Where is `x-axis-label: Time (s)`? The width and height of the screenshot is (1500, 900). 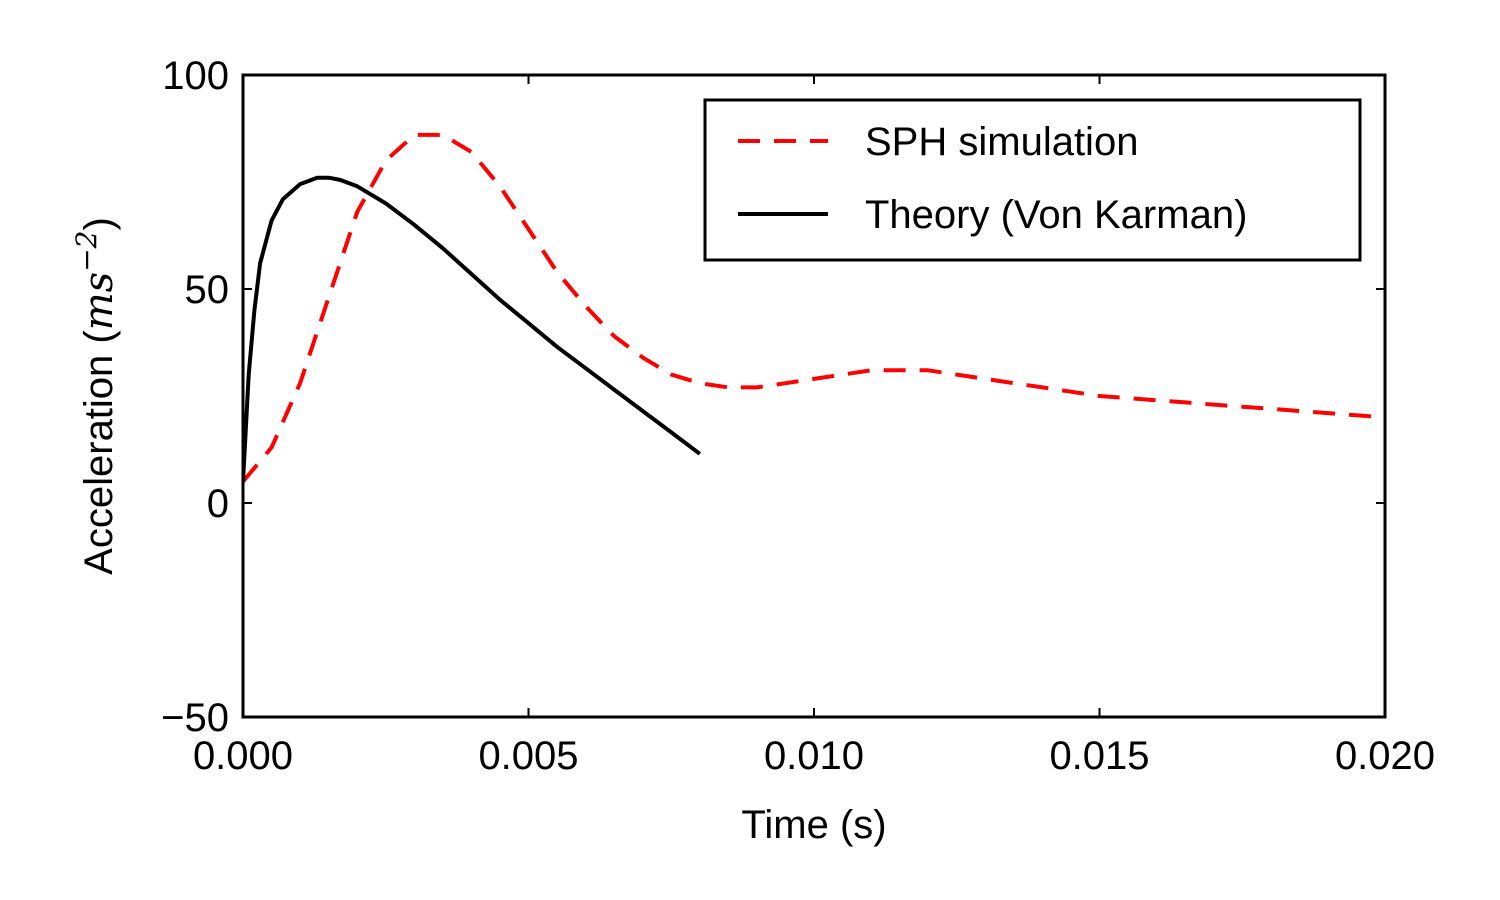
x-axis-label: Time (s) is located at coordinates (813, 825).